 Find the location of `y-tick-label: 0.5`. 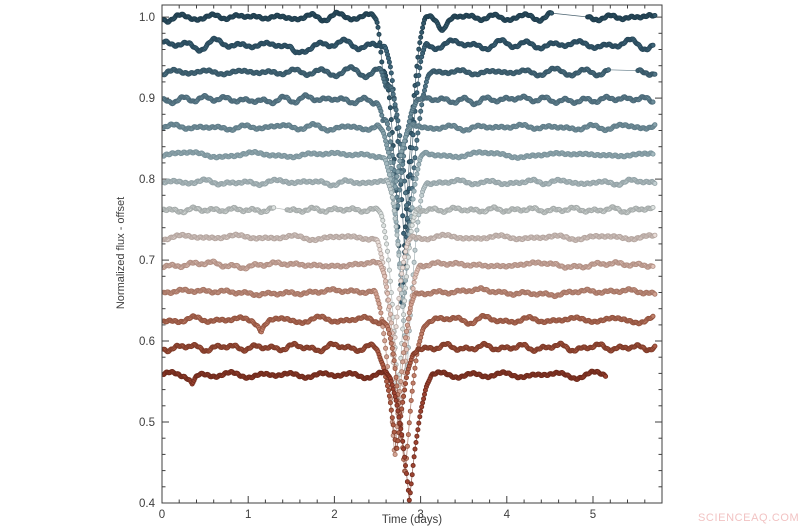

y-tick-label: 0.5 is located at coordinates (147, 423).